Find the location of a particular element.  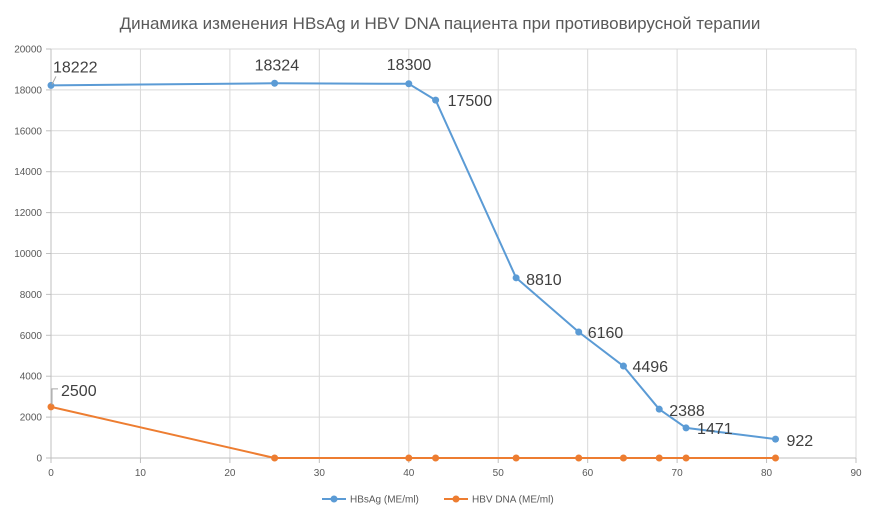

x-tick-label: 70 is located at coordinates (678, 473).